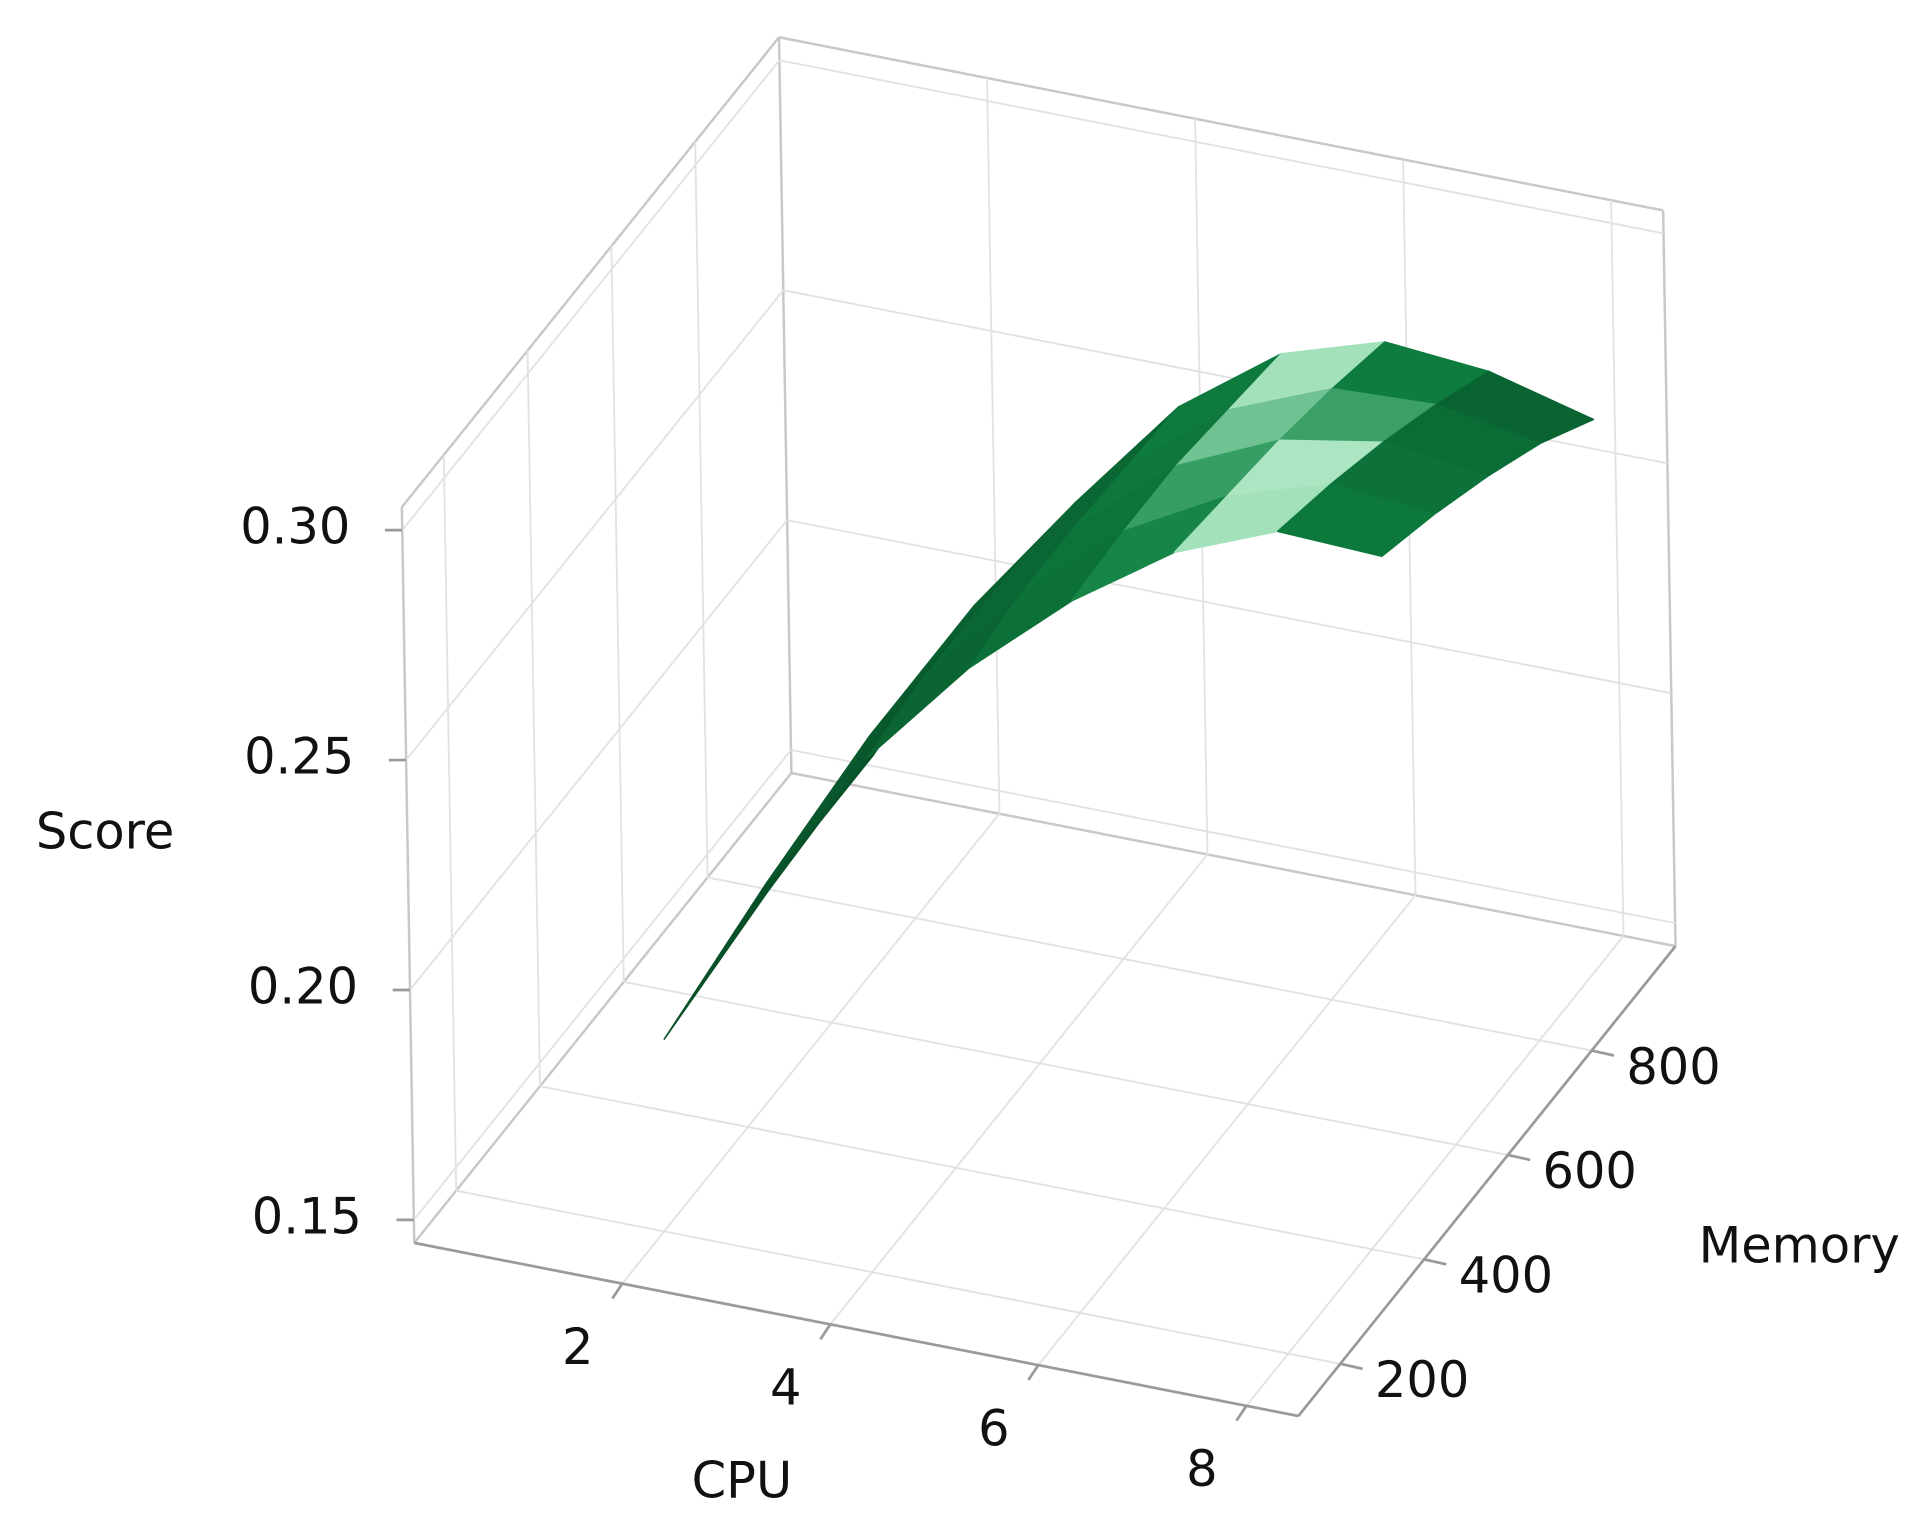  What do you see at coordinates (307, 1216) in the screenshot?
I see `z-tick-label: 0.15` at bounding box center [307, 1216].